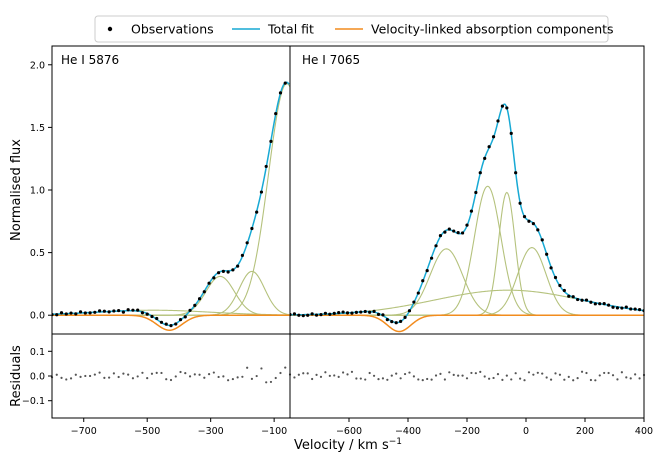 This screenshot has height=465, width=664. What do you see at coordinates (395, 442) in the screenshot?
I see `x-axis-title-superscript: −1` at bounding box center [395, 442].